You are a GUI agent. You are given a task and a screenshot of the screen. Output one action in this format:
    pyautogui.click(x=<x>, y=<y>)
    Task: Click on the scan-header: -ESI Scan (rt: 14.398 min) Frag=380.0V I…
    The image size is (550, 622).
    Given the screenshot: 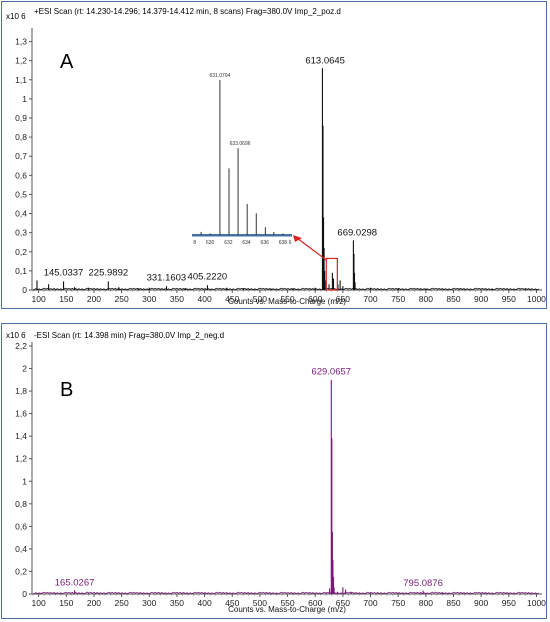 What is the action you would take?
    pyautogui.click(x=129, y=335)
    